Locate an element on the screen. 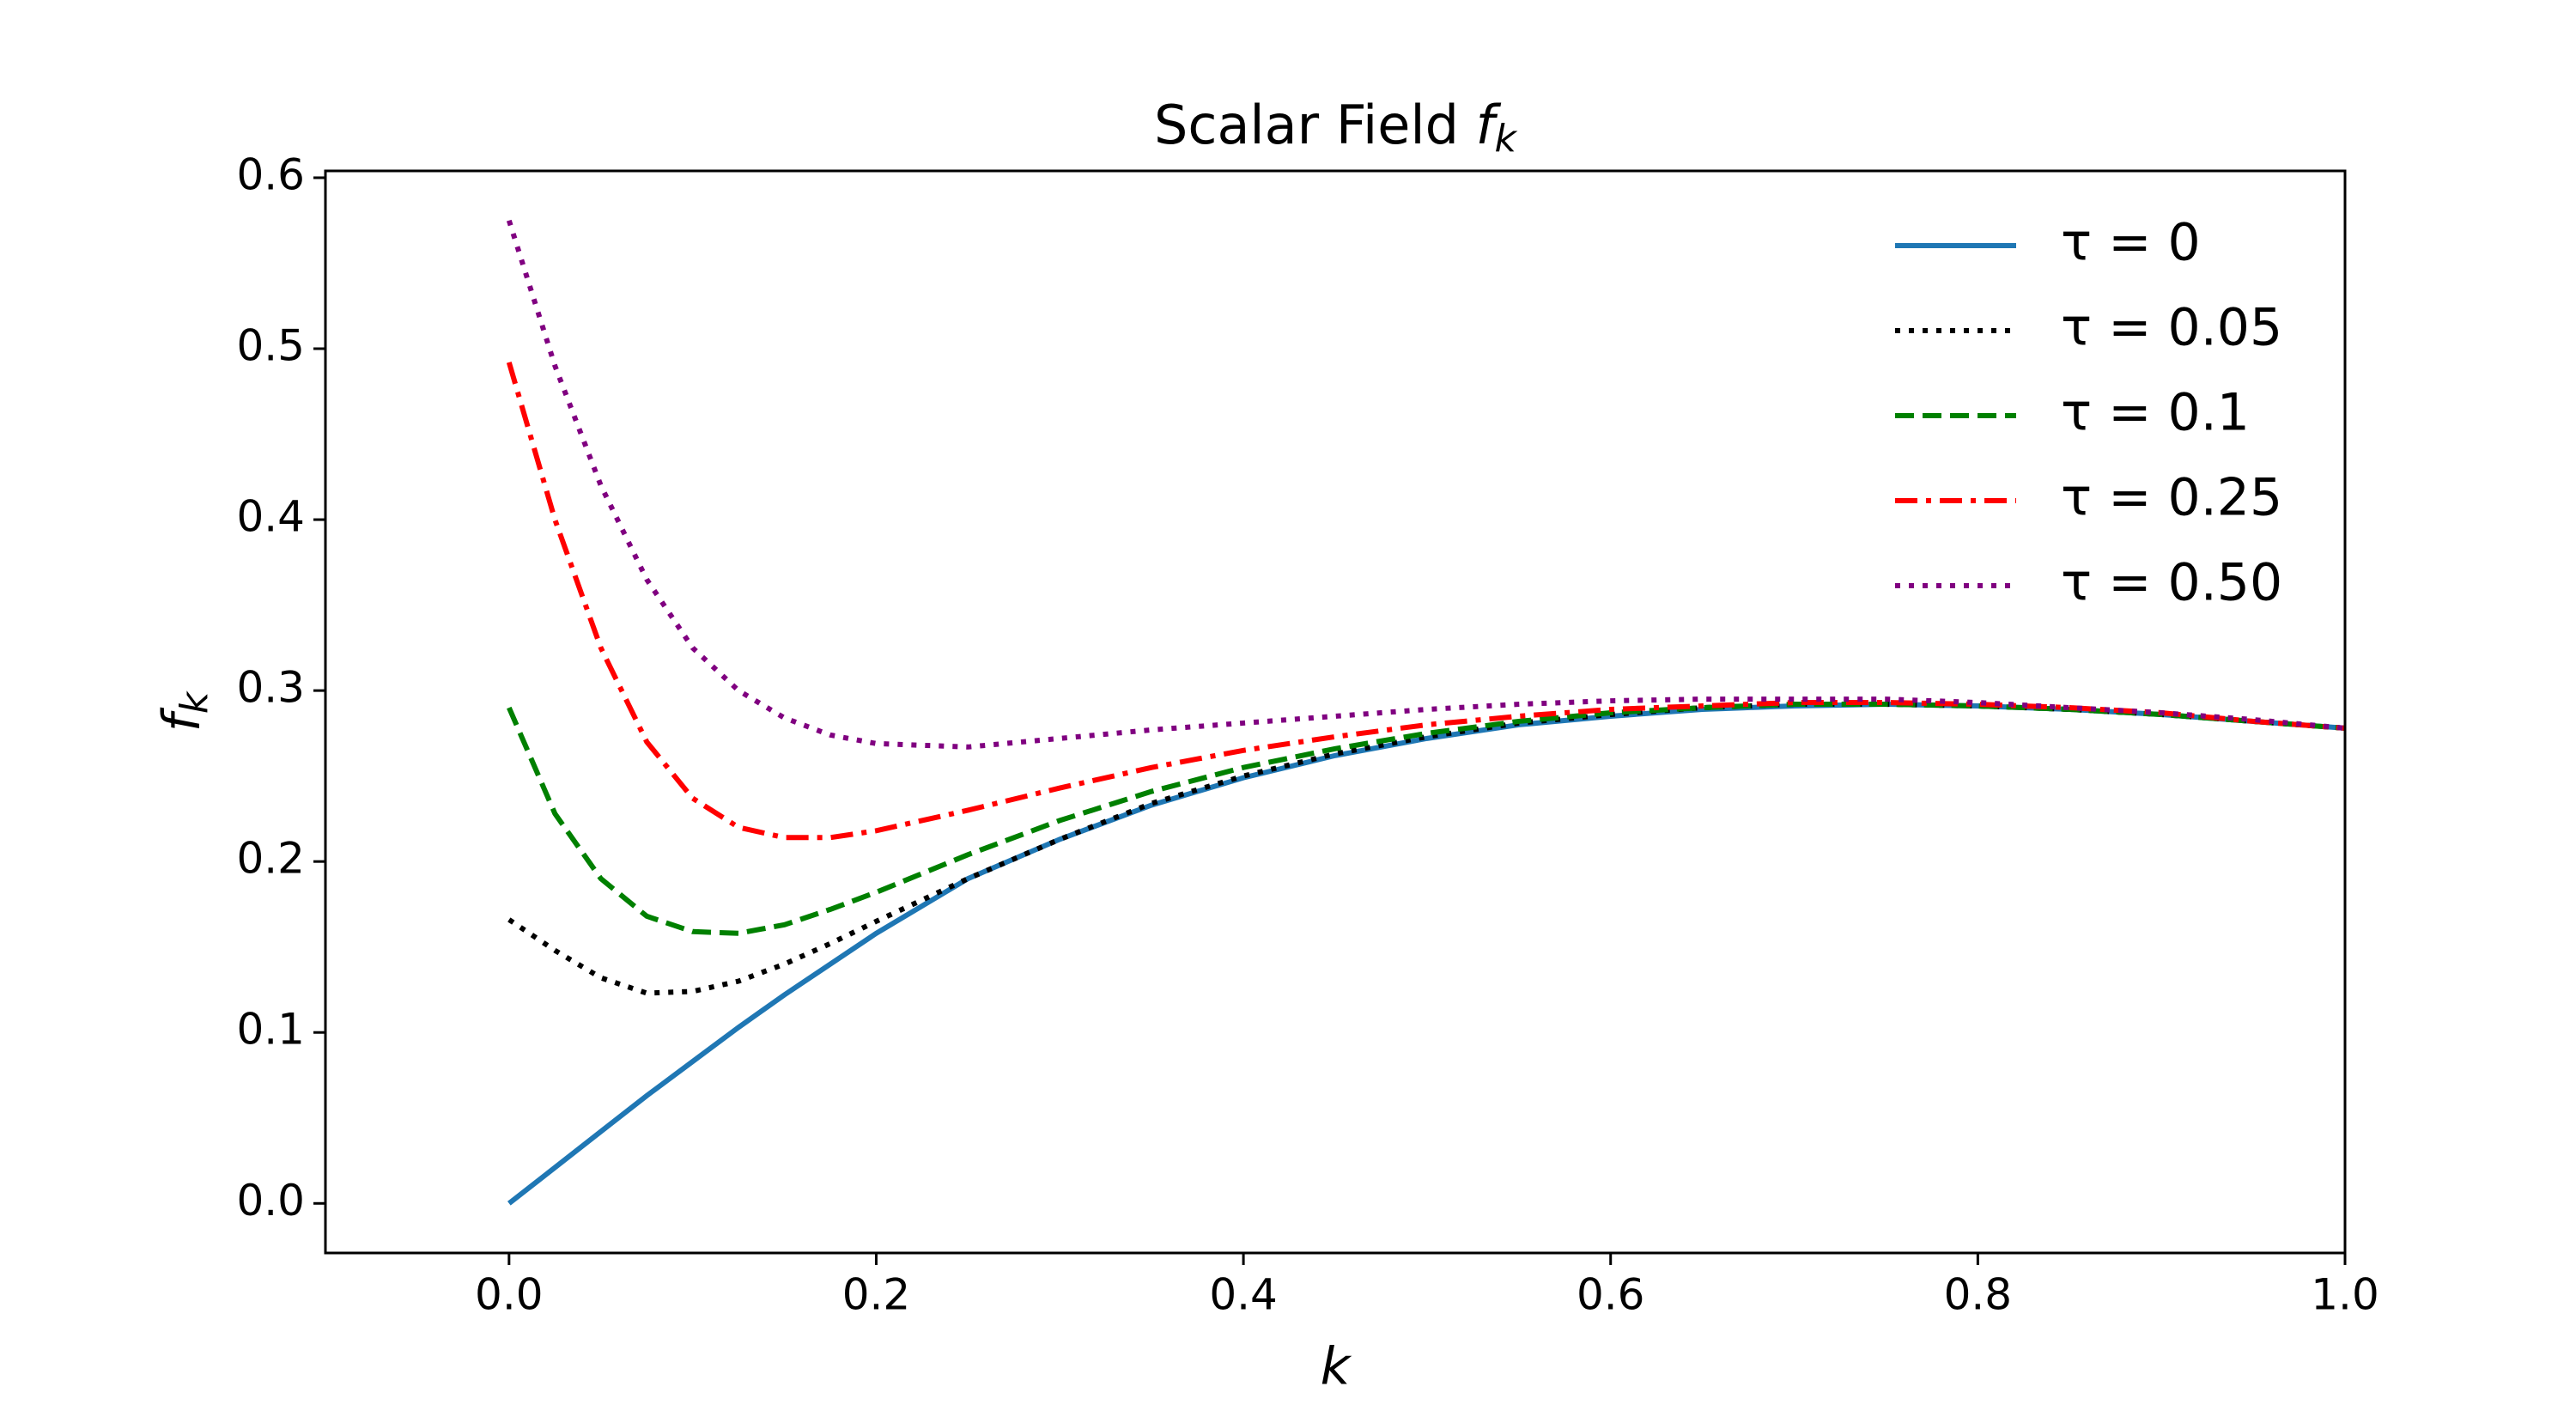 The width and height of the screenshot is (2576, 1417). x-tick-label: 0.2 is located at coordinates (876, 1295).